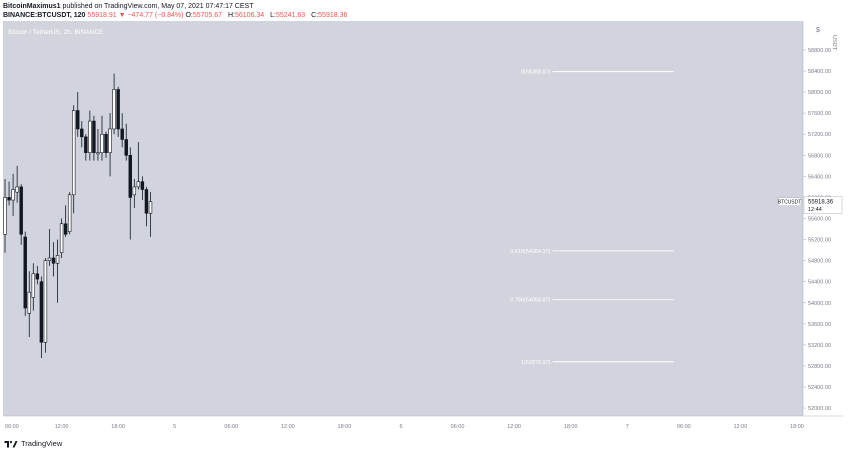  Describe the element at coordinates (819, 388) in the screenshot. I see `price-tick-label: 52400.00` at that location.